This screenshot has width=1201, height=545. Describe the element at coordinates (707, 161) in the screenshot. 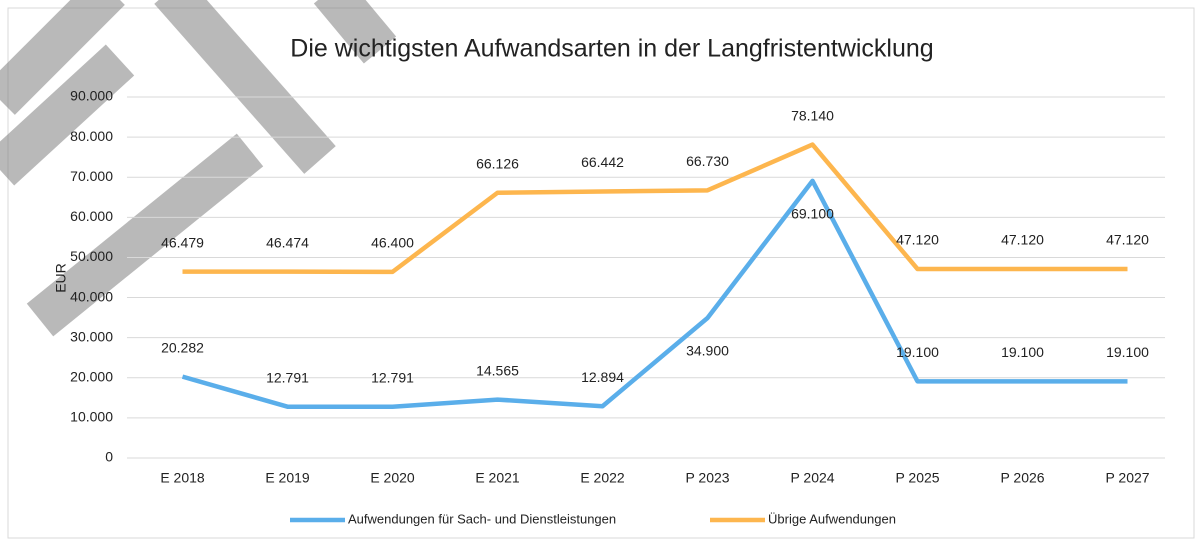

I see `data-label: 66.730` at that location.